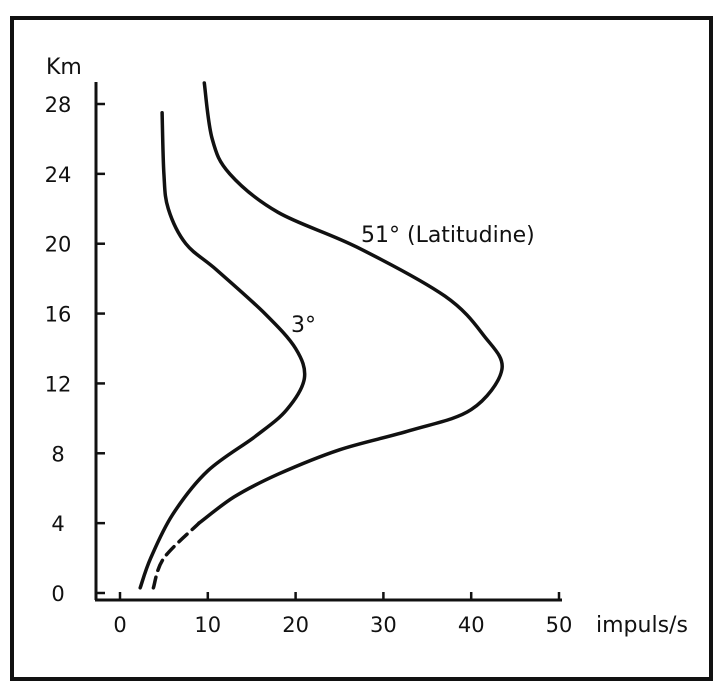 The width and height of the screenshot is (728, 694). Describe the element at coordinates (303, 325) in the screenshot. I see `annotation-1: 3°` at that location.